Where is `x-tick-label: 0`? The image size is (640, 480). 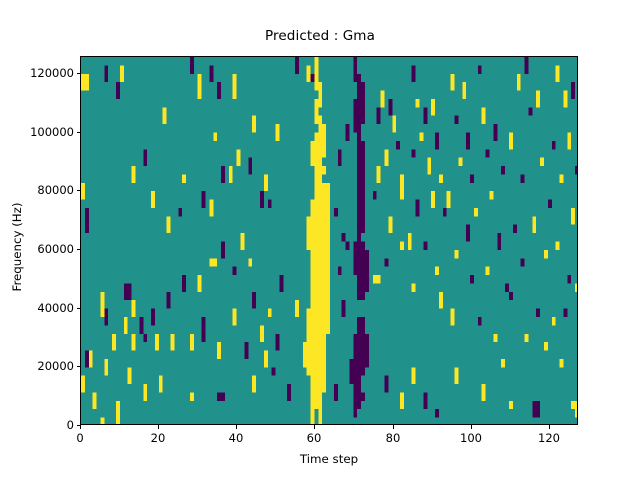
x-tick-label: 0 is located at coordinates (80, 438).